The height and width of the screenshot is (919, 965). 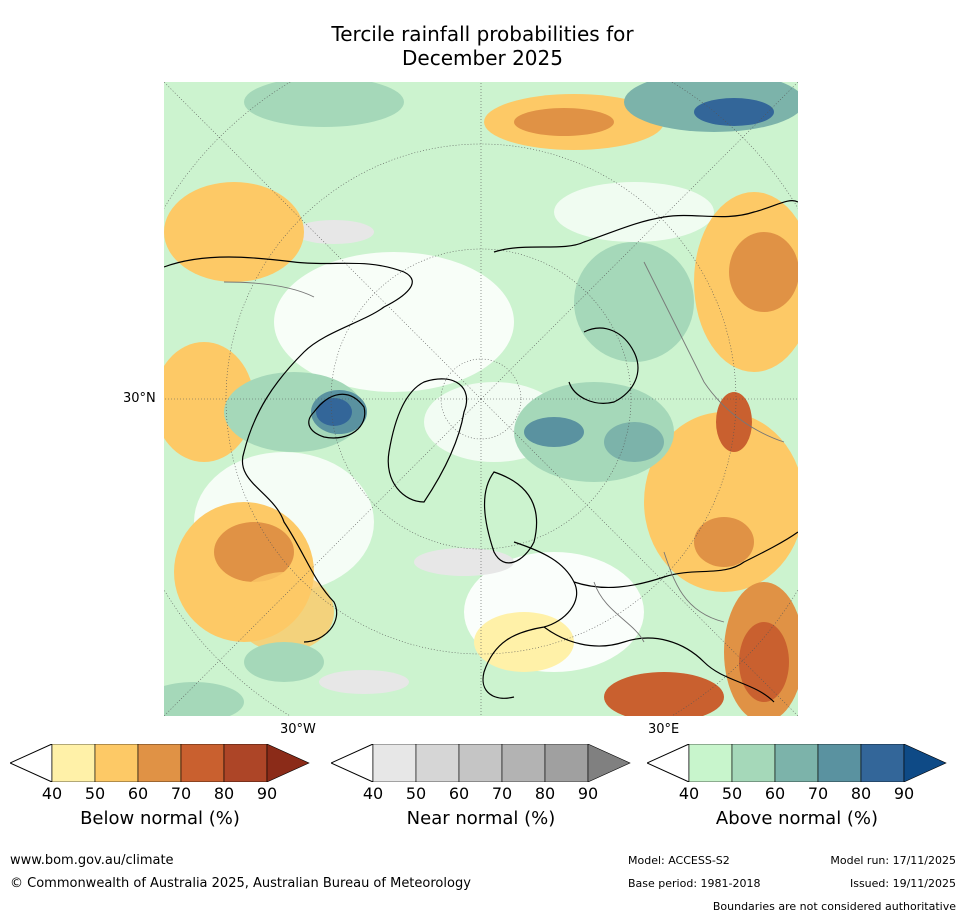 What do you see at coordinates (797, 818) in the screenshot?
I see `colorbar-label-above-normal: Above normal (%)` at bounding box center [797, 818].